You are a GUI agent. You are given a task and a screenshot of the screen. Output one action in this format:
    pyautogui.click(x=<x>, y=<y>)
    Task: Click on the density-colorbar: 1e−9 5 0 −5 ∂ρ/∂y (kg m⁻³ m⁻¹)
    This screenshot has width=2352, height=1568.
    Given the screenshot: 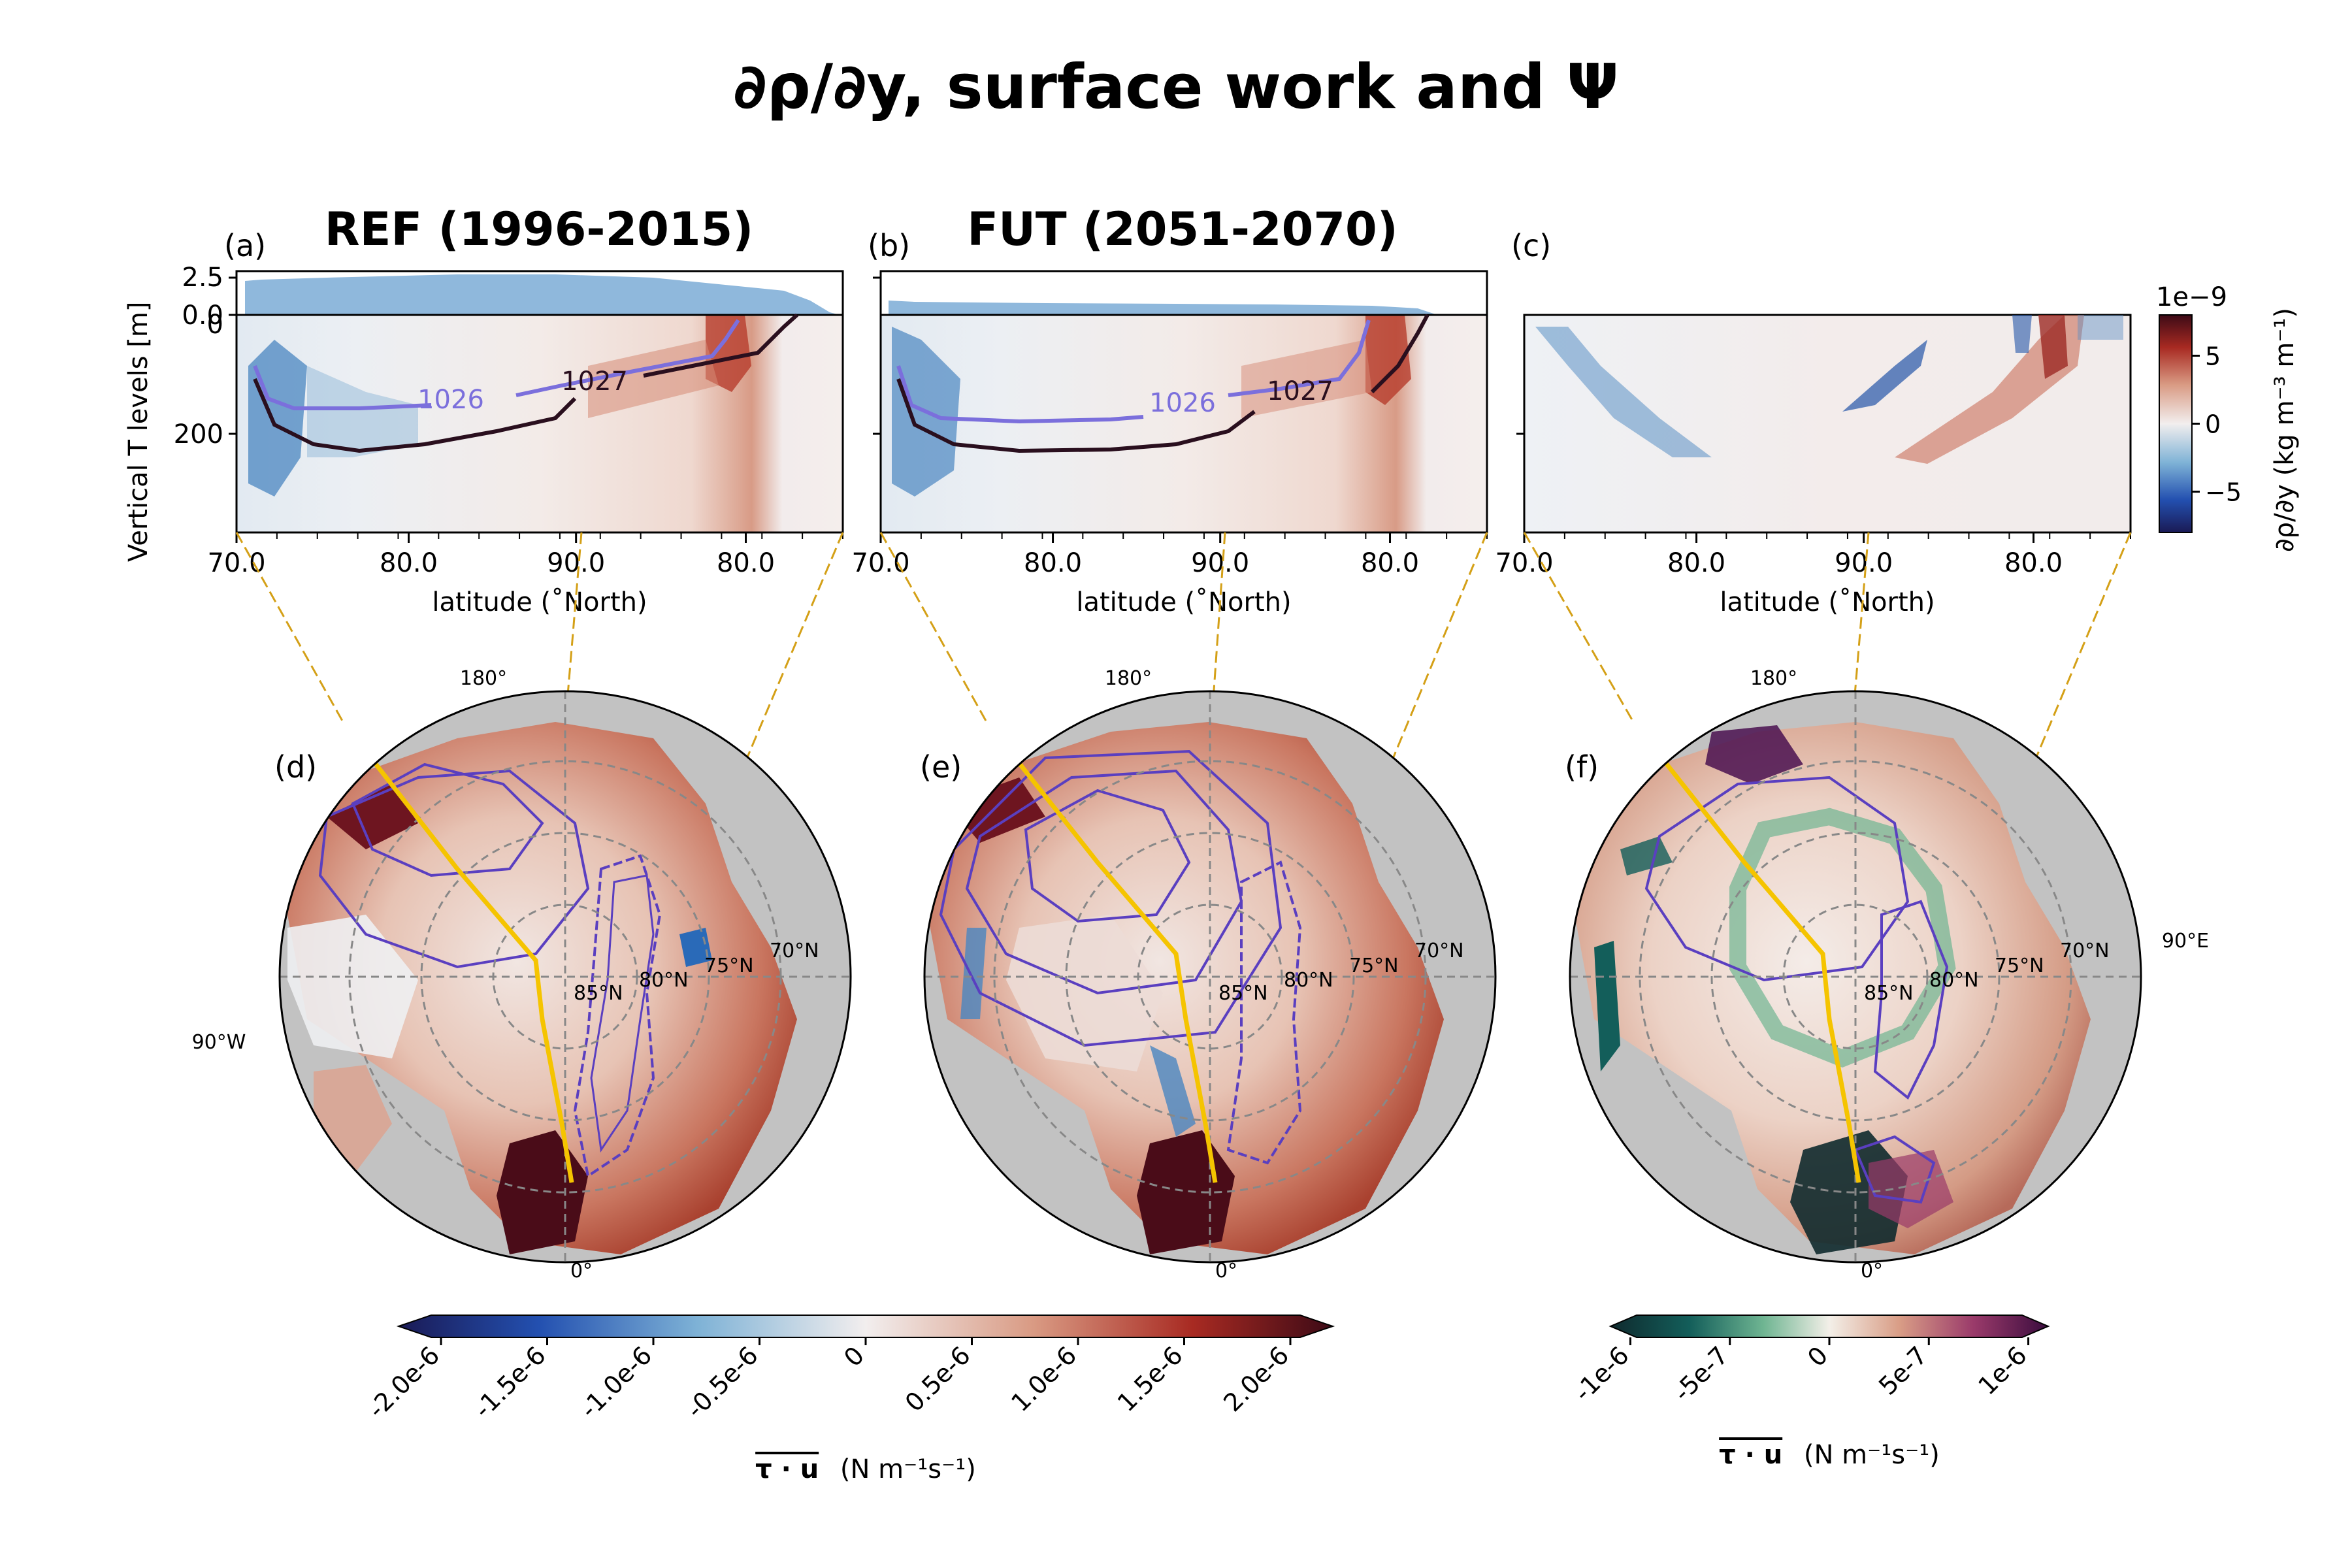 What is the action you would take?
    pyautogui.click(x=2228, y=417)
    